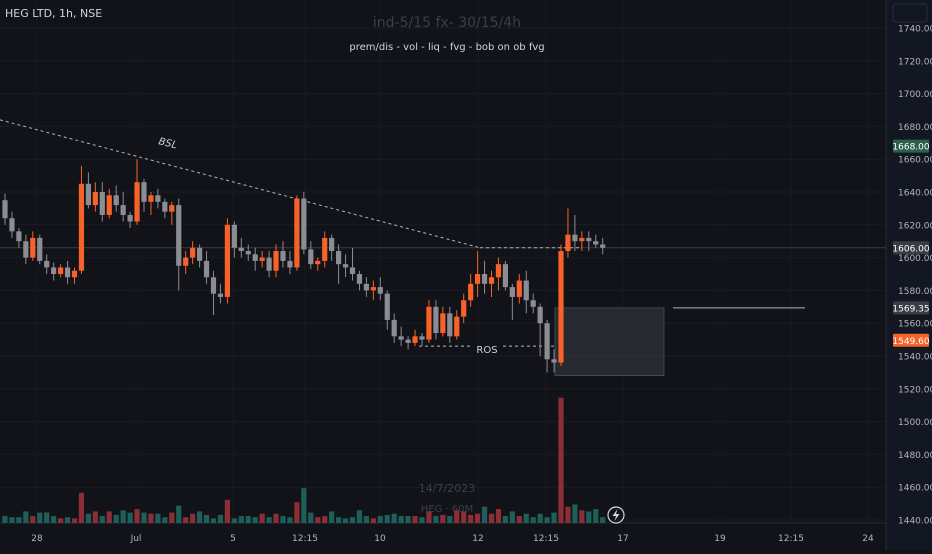  I want to click on bsl-trendline, so click(240, 184).